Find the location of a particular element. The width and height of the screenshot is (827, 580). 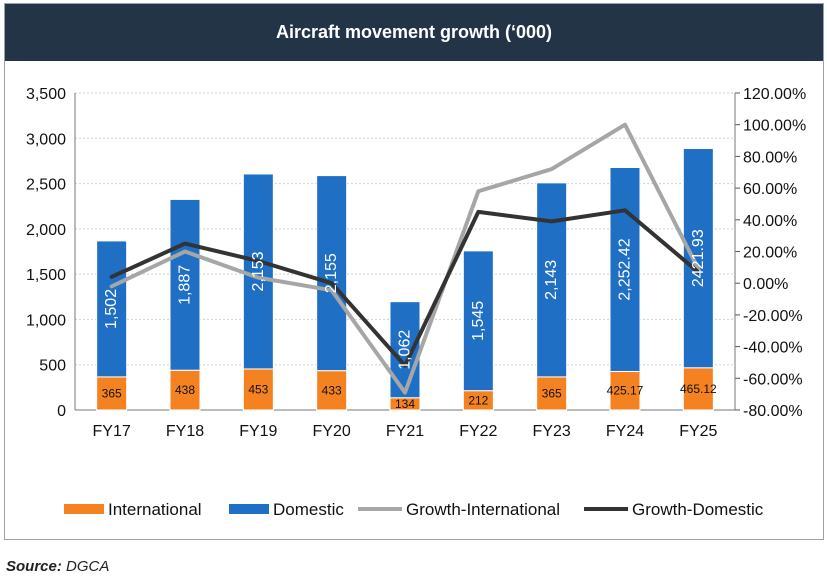

data-label-domestic: 2,155 is located at coordinates (331, 273).